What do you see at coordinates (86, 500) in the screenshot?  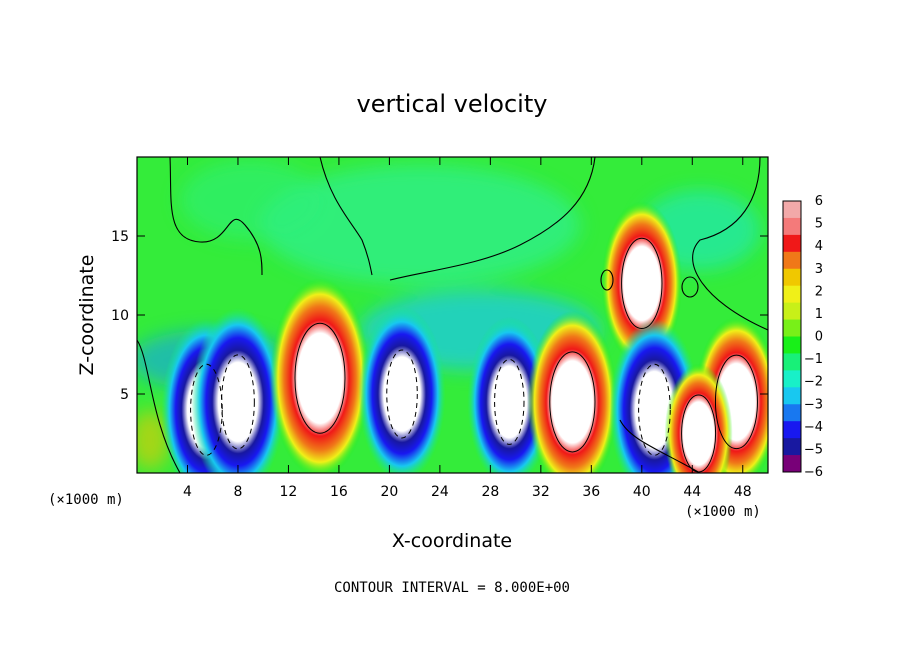 I see `x-unit-label-left: (×1000 m)` at bounding box center [86, 500].